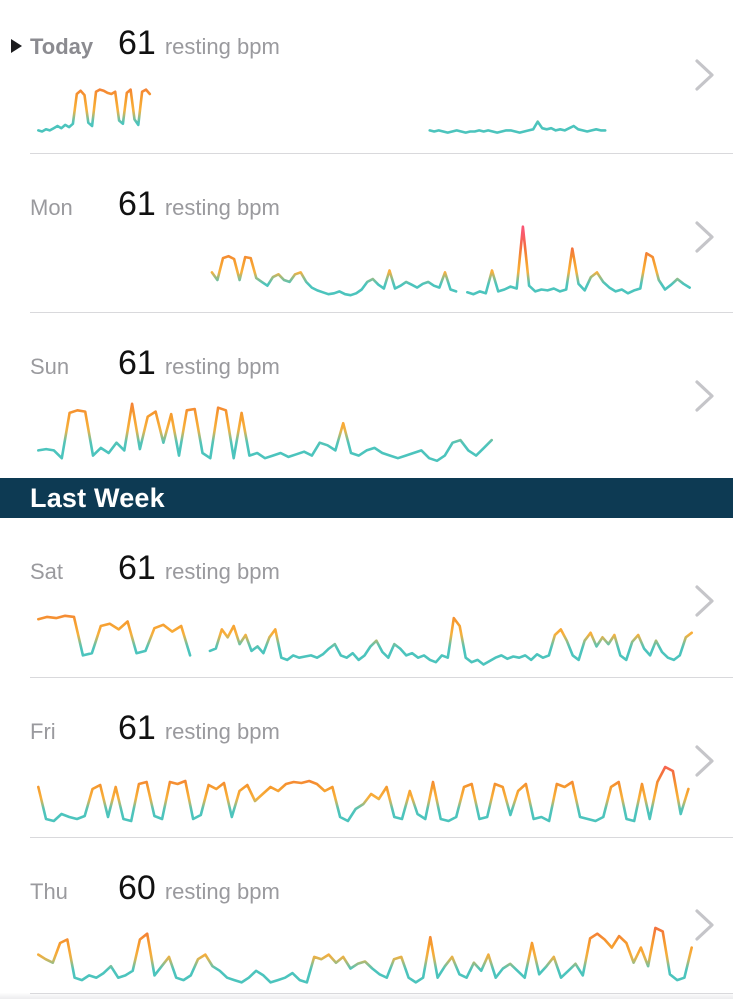  I want to click on scroll-edge-shadow, so click(366, 996).